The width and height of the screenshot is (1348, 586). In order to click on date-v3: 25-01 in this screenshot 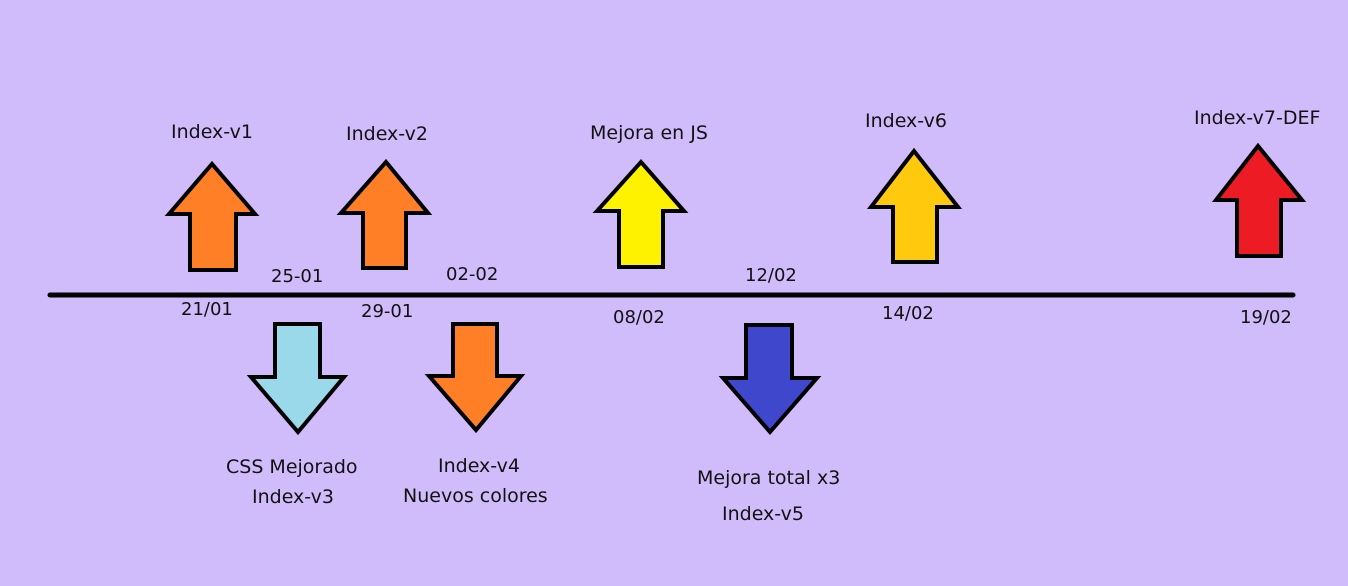, I will do `click(297, 276)`.